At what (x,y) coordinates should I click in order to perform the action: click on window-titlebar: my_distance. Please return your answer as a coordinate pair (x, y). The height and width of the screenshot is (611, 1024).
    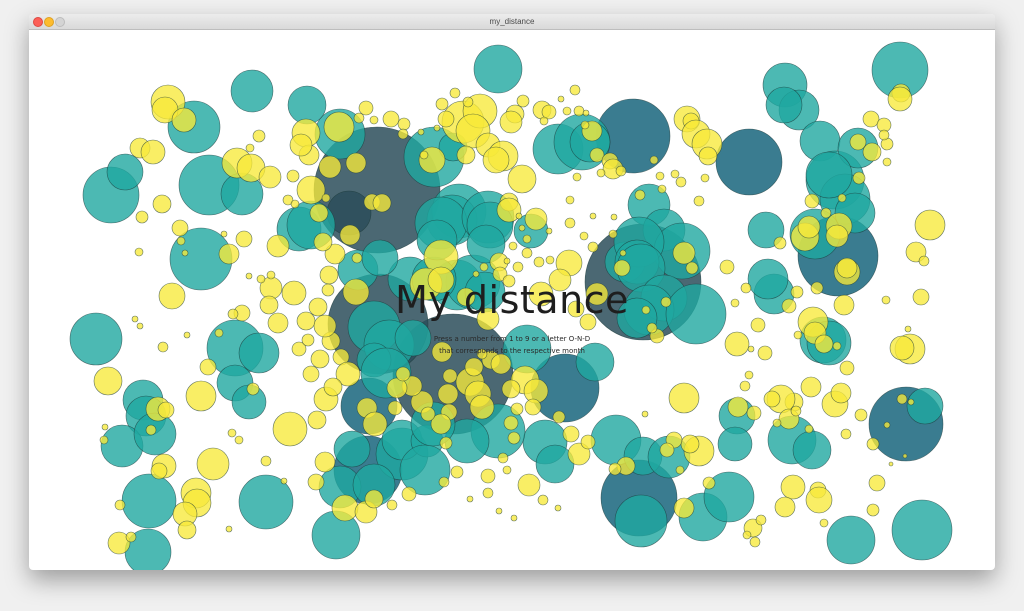
    Looking at the image, I should click on (512, 22).